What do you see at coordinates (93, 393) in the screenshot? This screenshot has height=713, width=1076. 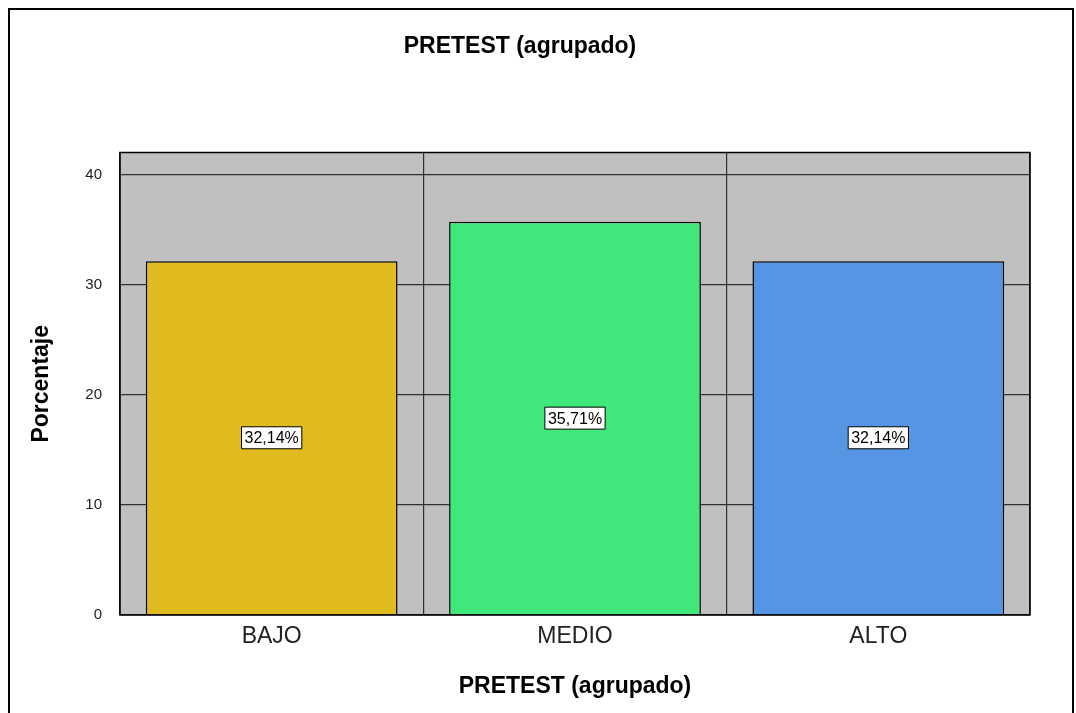 I see `y-tick-label: 20` at bounding box center [93, 393].